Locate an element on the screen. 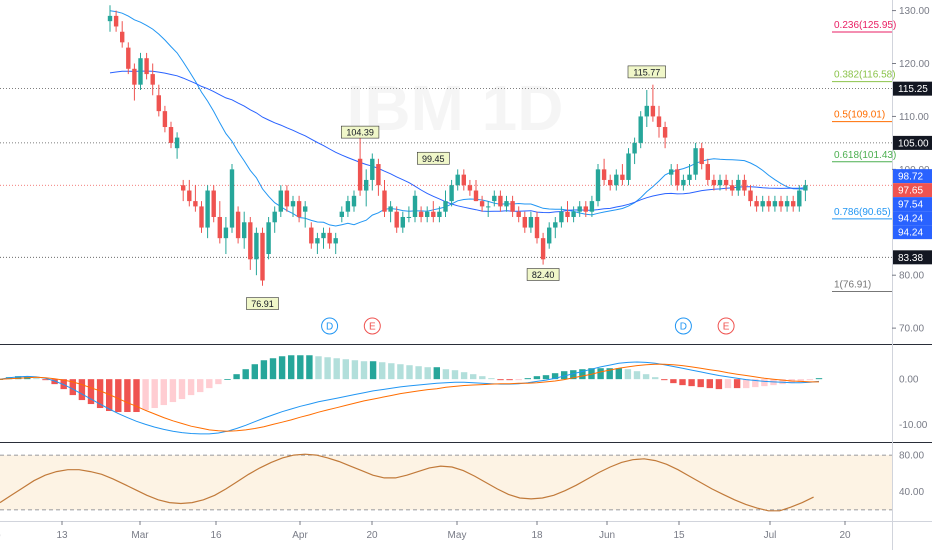  macd-pane is located at coordinates (411, 395).